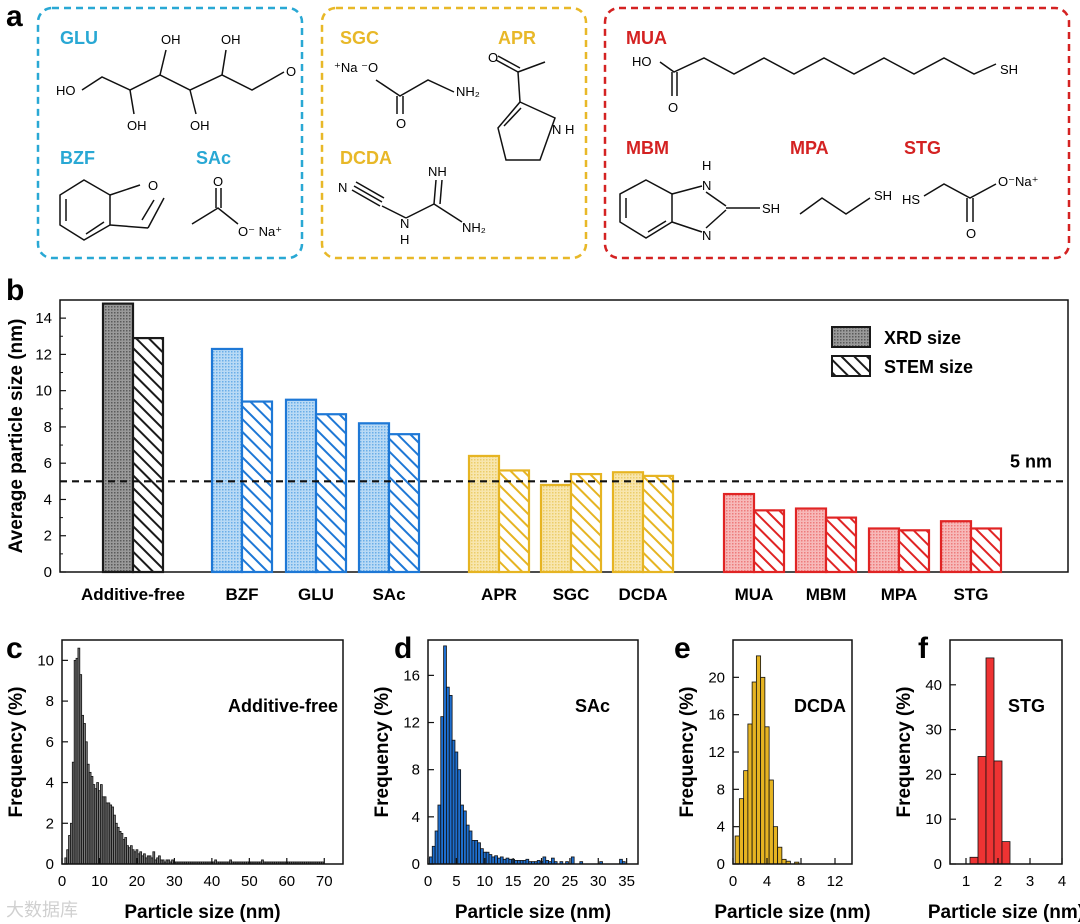 The width and height of the screenshot is (1080, 924). Describe the element at coordinates (733, 881) in the screenshot. I see `x-tick-label: 0` at that location.